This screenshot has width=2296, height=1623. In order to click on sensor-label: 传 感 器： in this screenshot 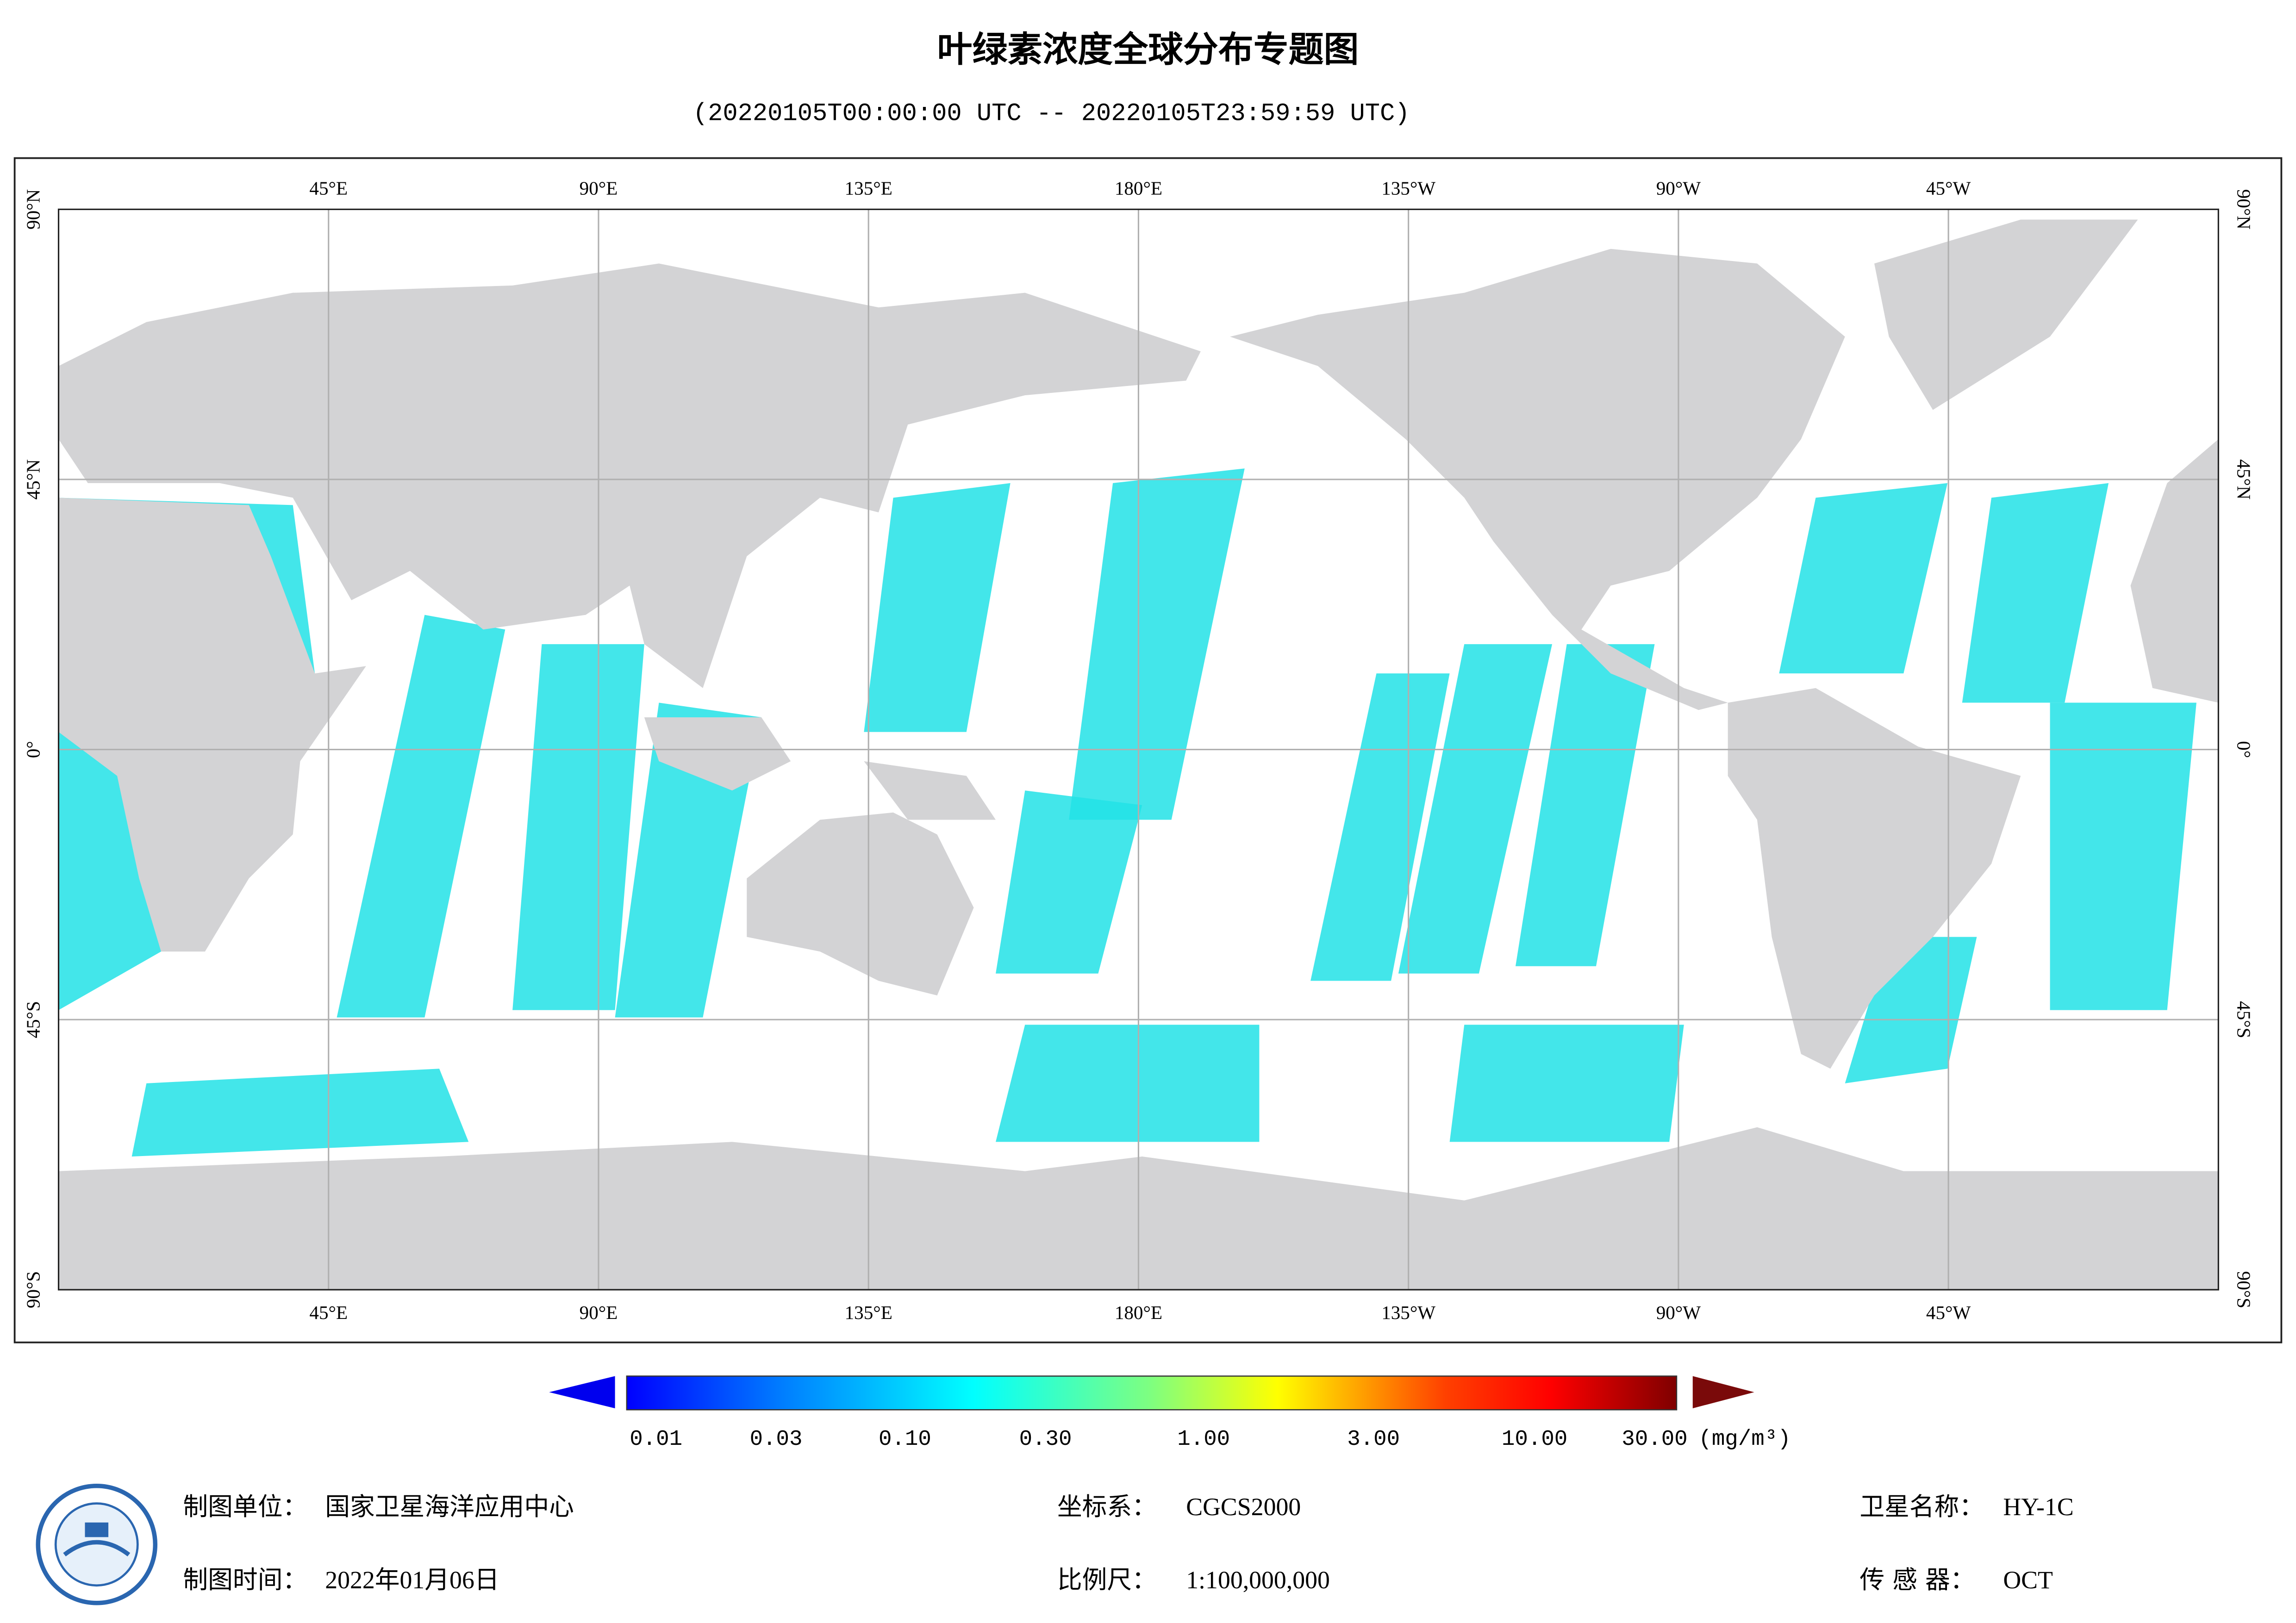, I will do `click(1917, 1579)`.